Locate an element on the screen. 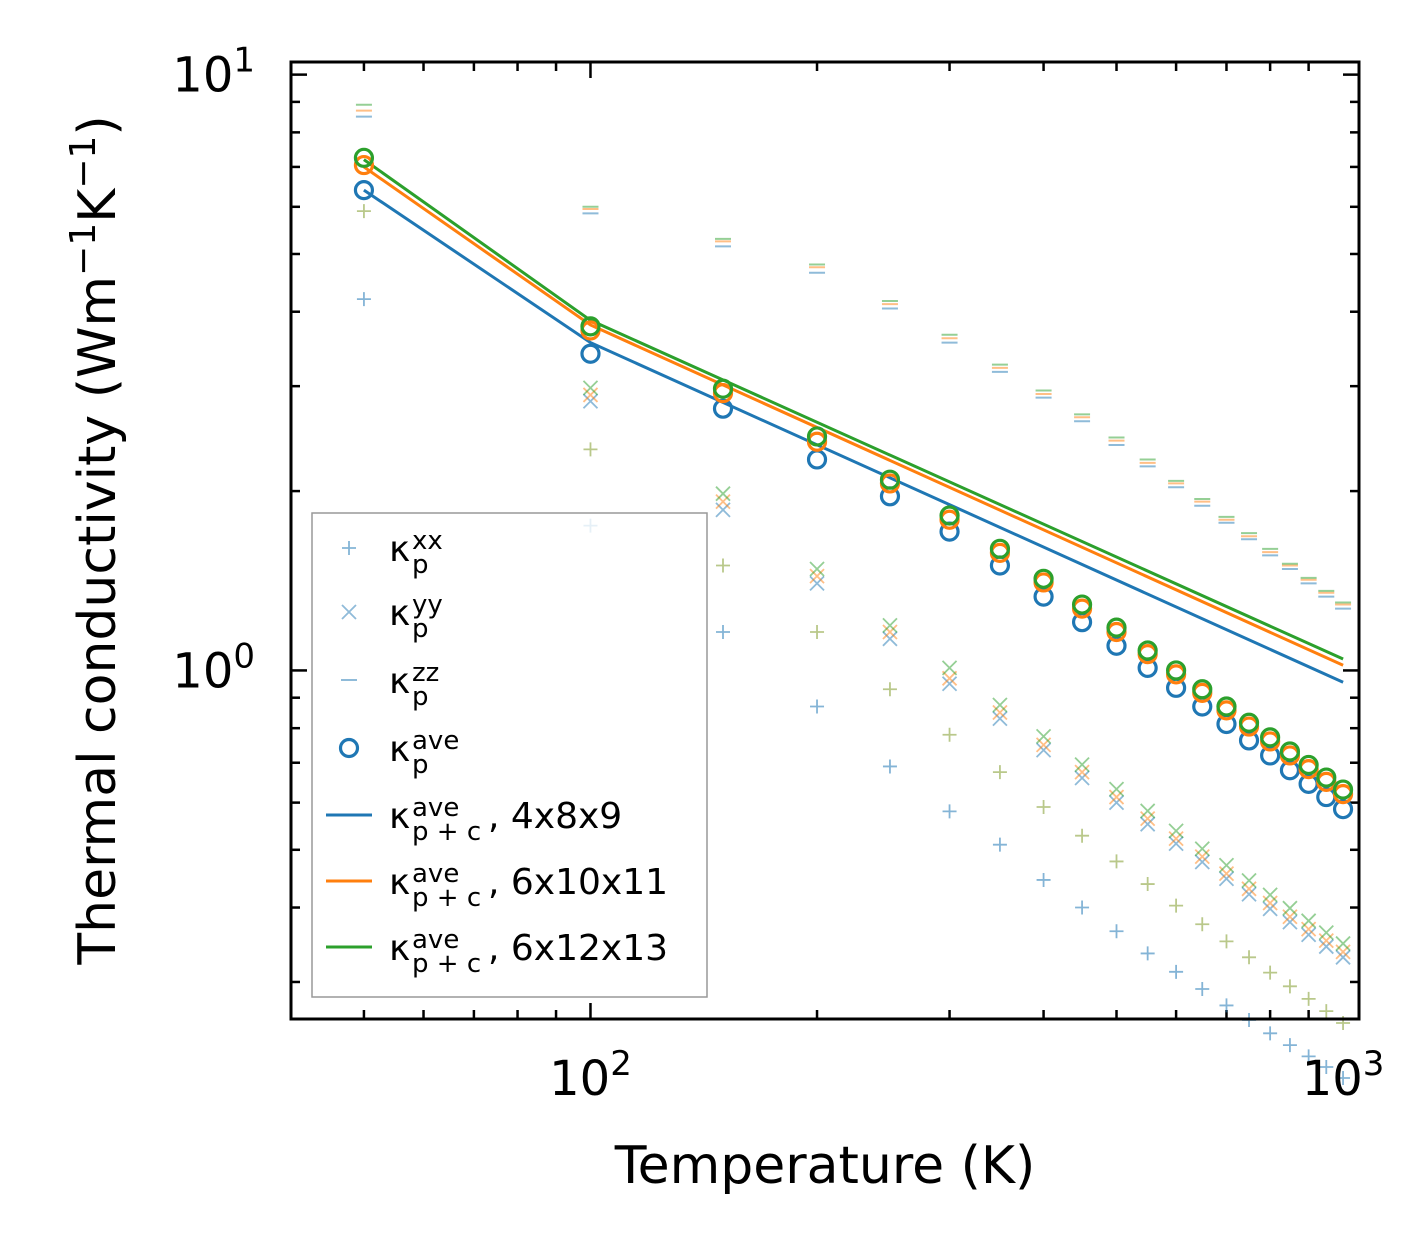 The height and width of the screenshot is (1257, 1421). x-tick-label: 102 is located at coordinates (590, 1075).